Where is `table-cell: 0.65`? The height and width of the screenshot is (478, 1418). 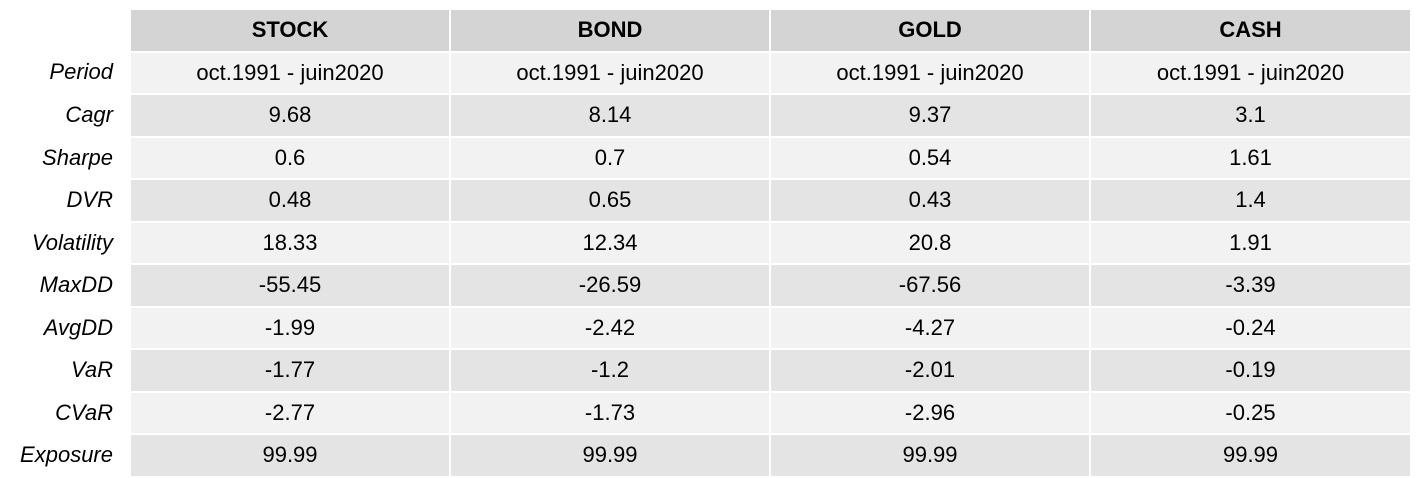
table-cell: 0.65 is located at coordinates (609, 201).